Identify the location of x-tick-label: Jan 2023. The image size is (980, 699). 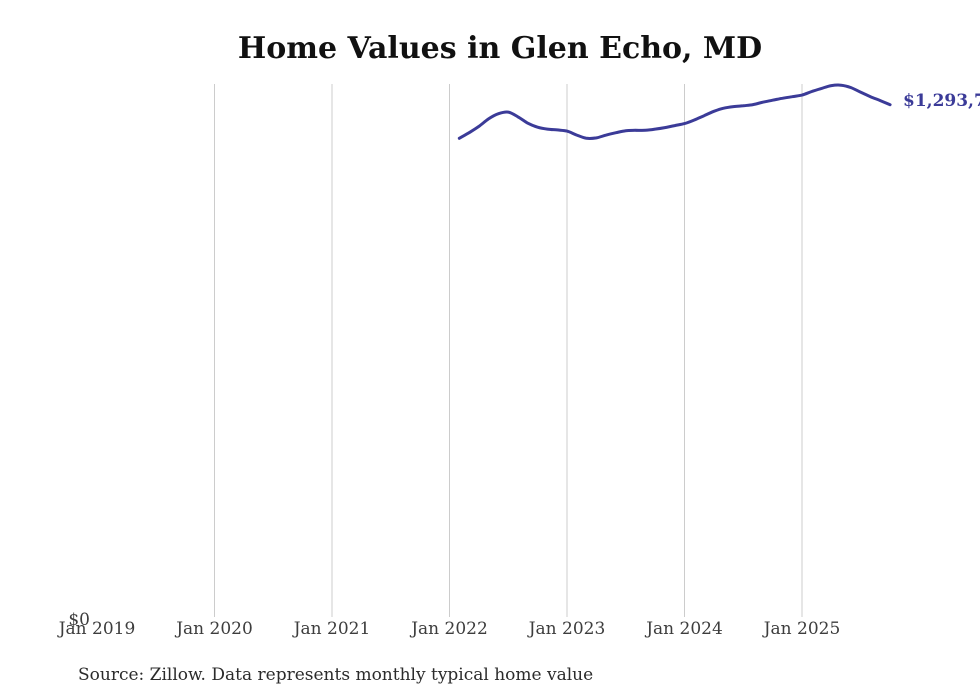
(567, 629).